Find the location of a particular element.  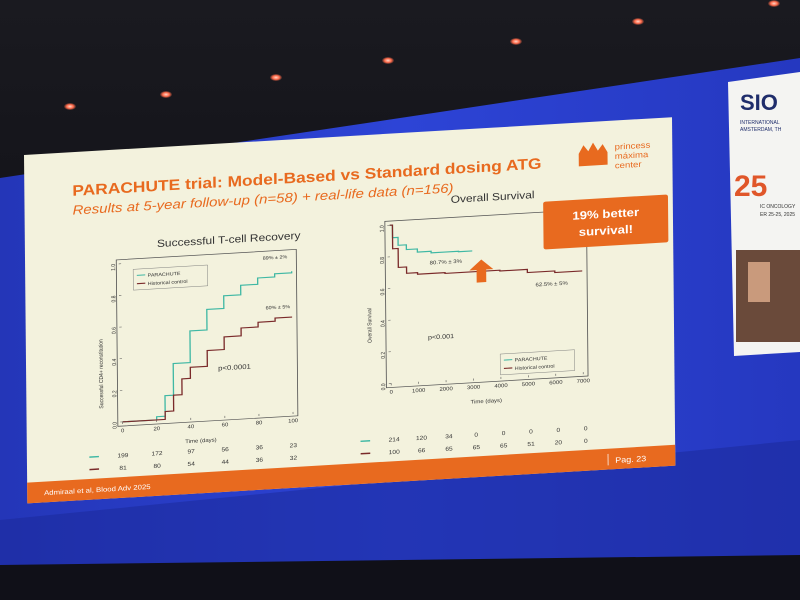

risk-table-cell: 51 is located at coordinates (531, 444).